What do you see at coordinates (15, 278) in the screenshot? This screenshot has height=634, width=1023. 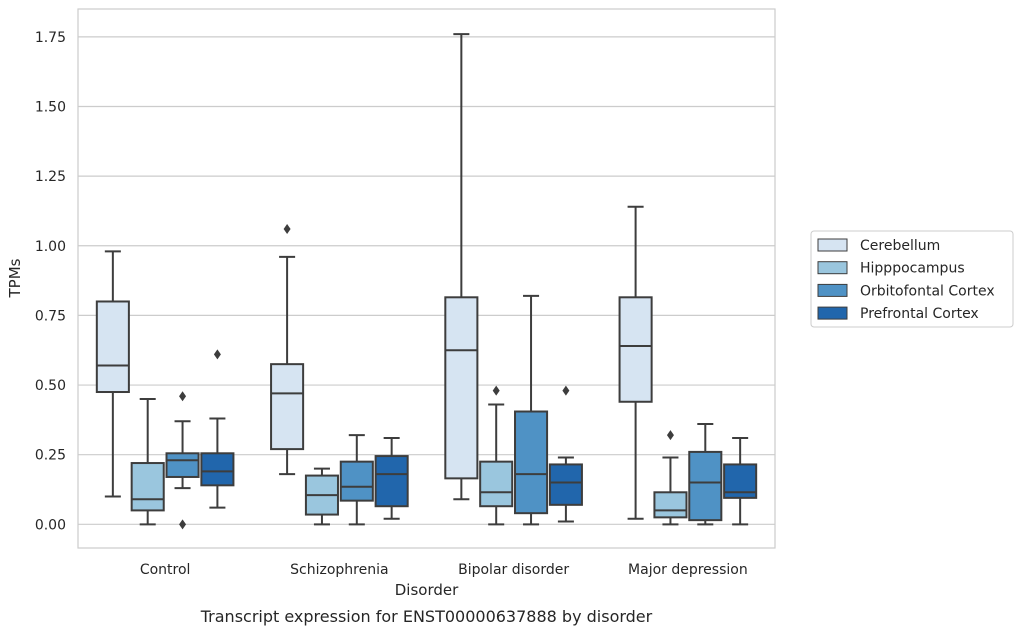 I see `y-axis-label: TPMs` at bounding box center [15, 278].